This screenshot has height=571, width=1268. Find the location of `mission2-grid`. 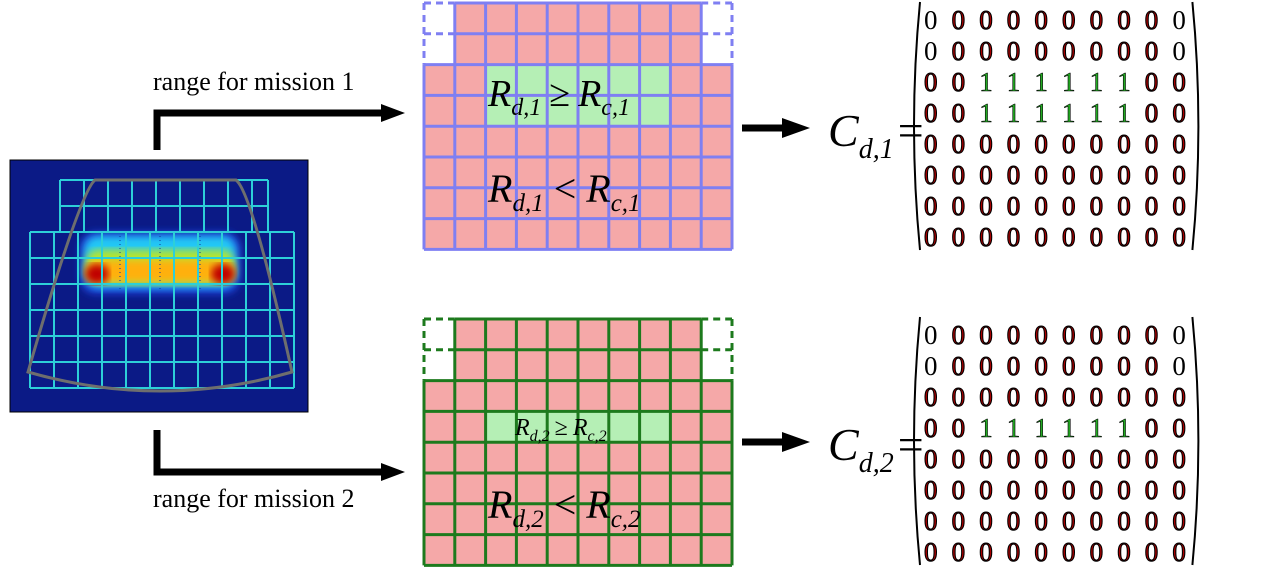

mission2-grid is located at coordinates (578, 442).